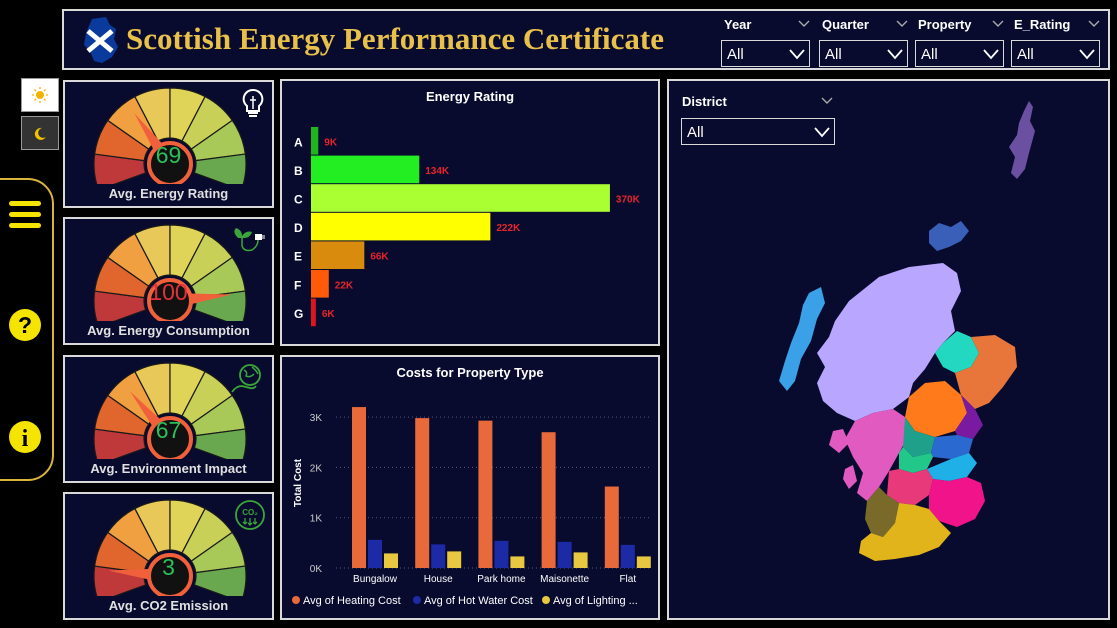  I want to click on quarter-dropdown: All, so click(863, 53).